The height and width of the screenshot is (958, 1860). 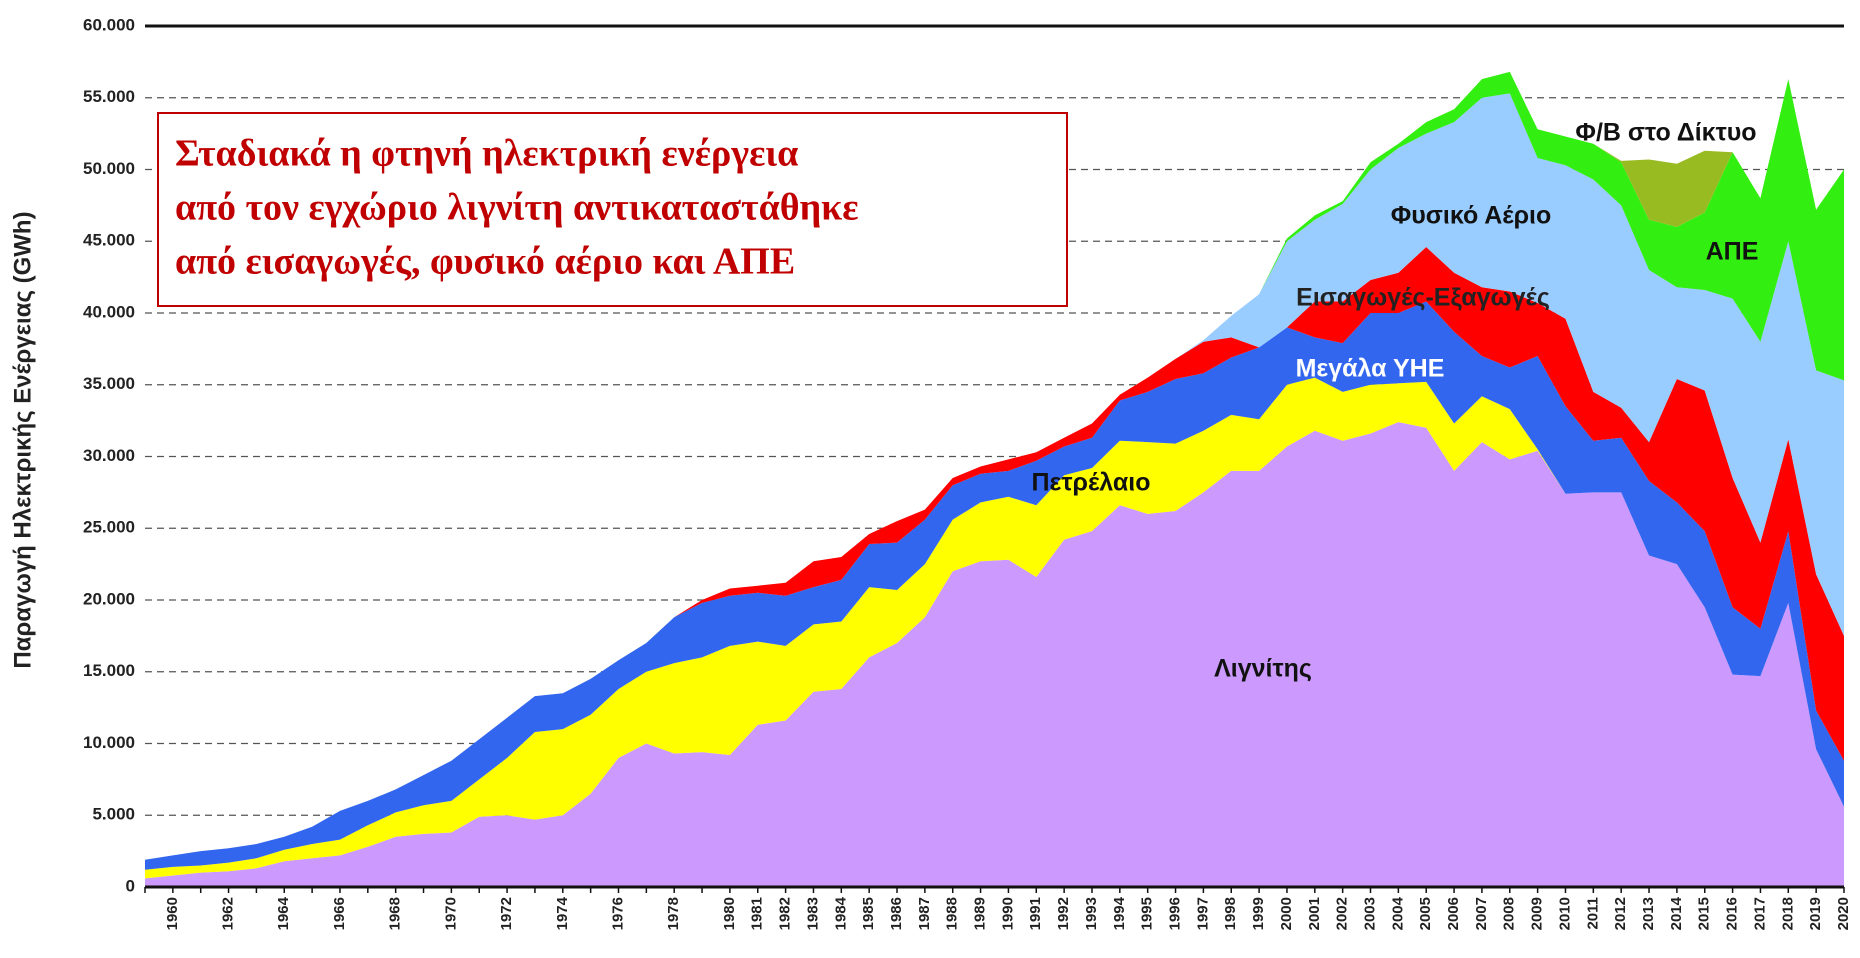 I want to click on x-tick-label: 1962, so click(x=228, y=913).